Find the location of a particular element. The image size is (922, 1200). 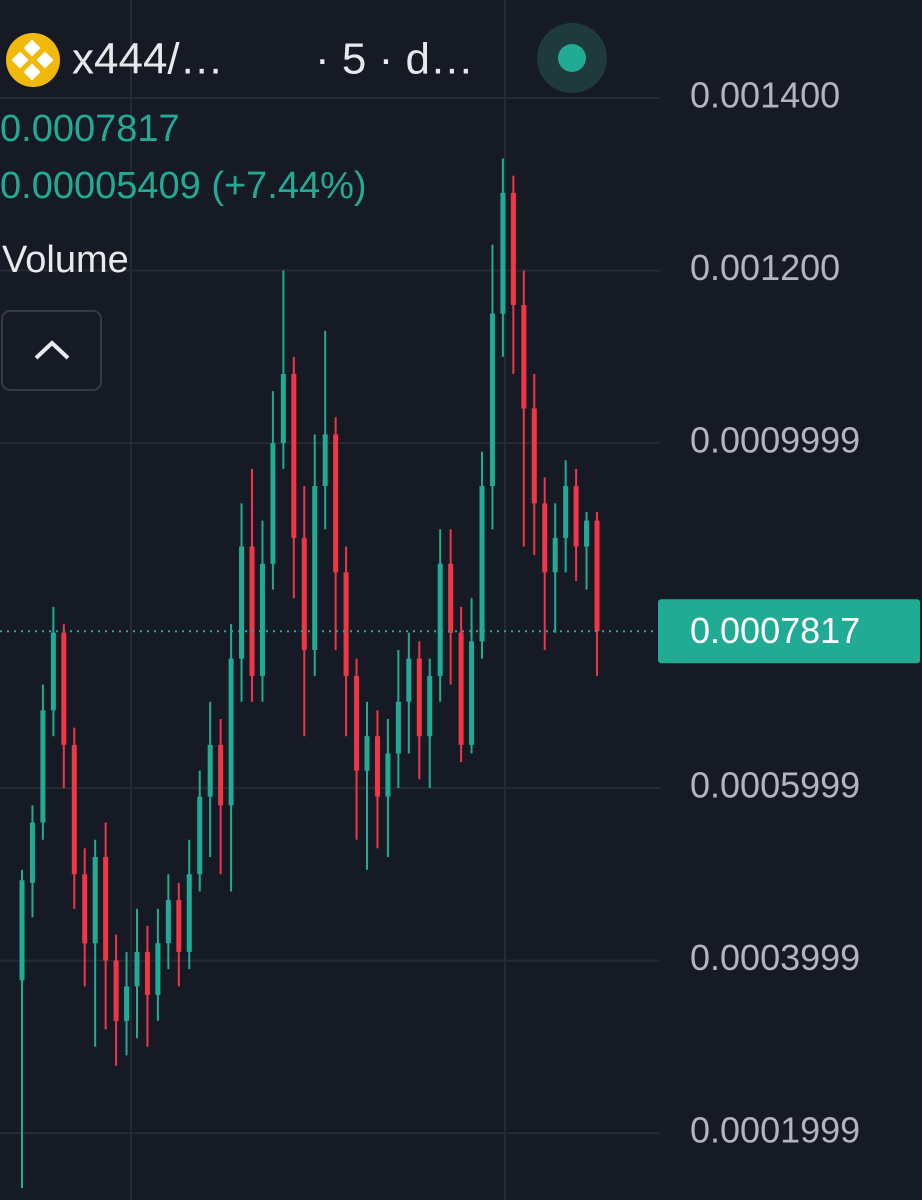

chevron is located at coordinates (52, 350).